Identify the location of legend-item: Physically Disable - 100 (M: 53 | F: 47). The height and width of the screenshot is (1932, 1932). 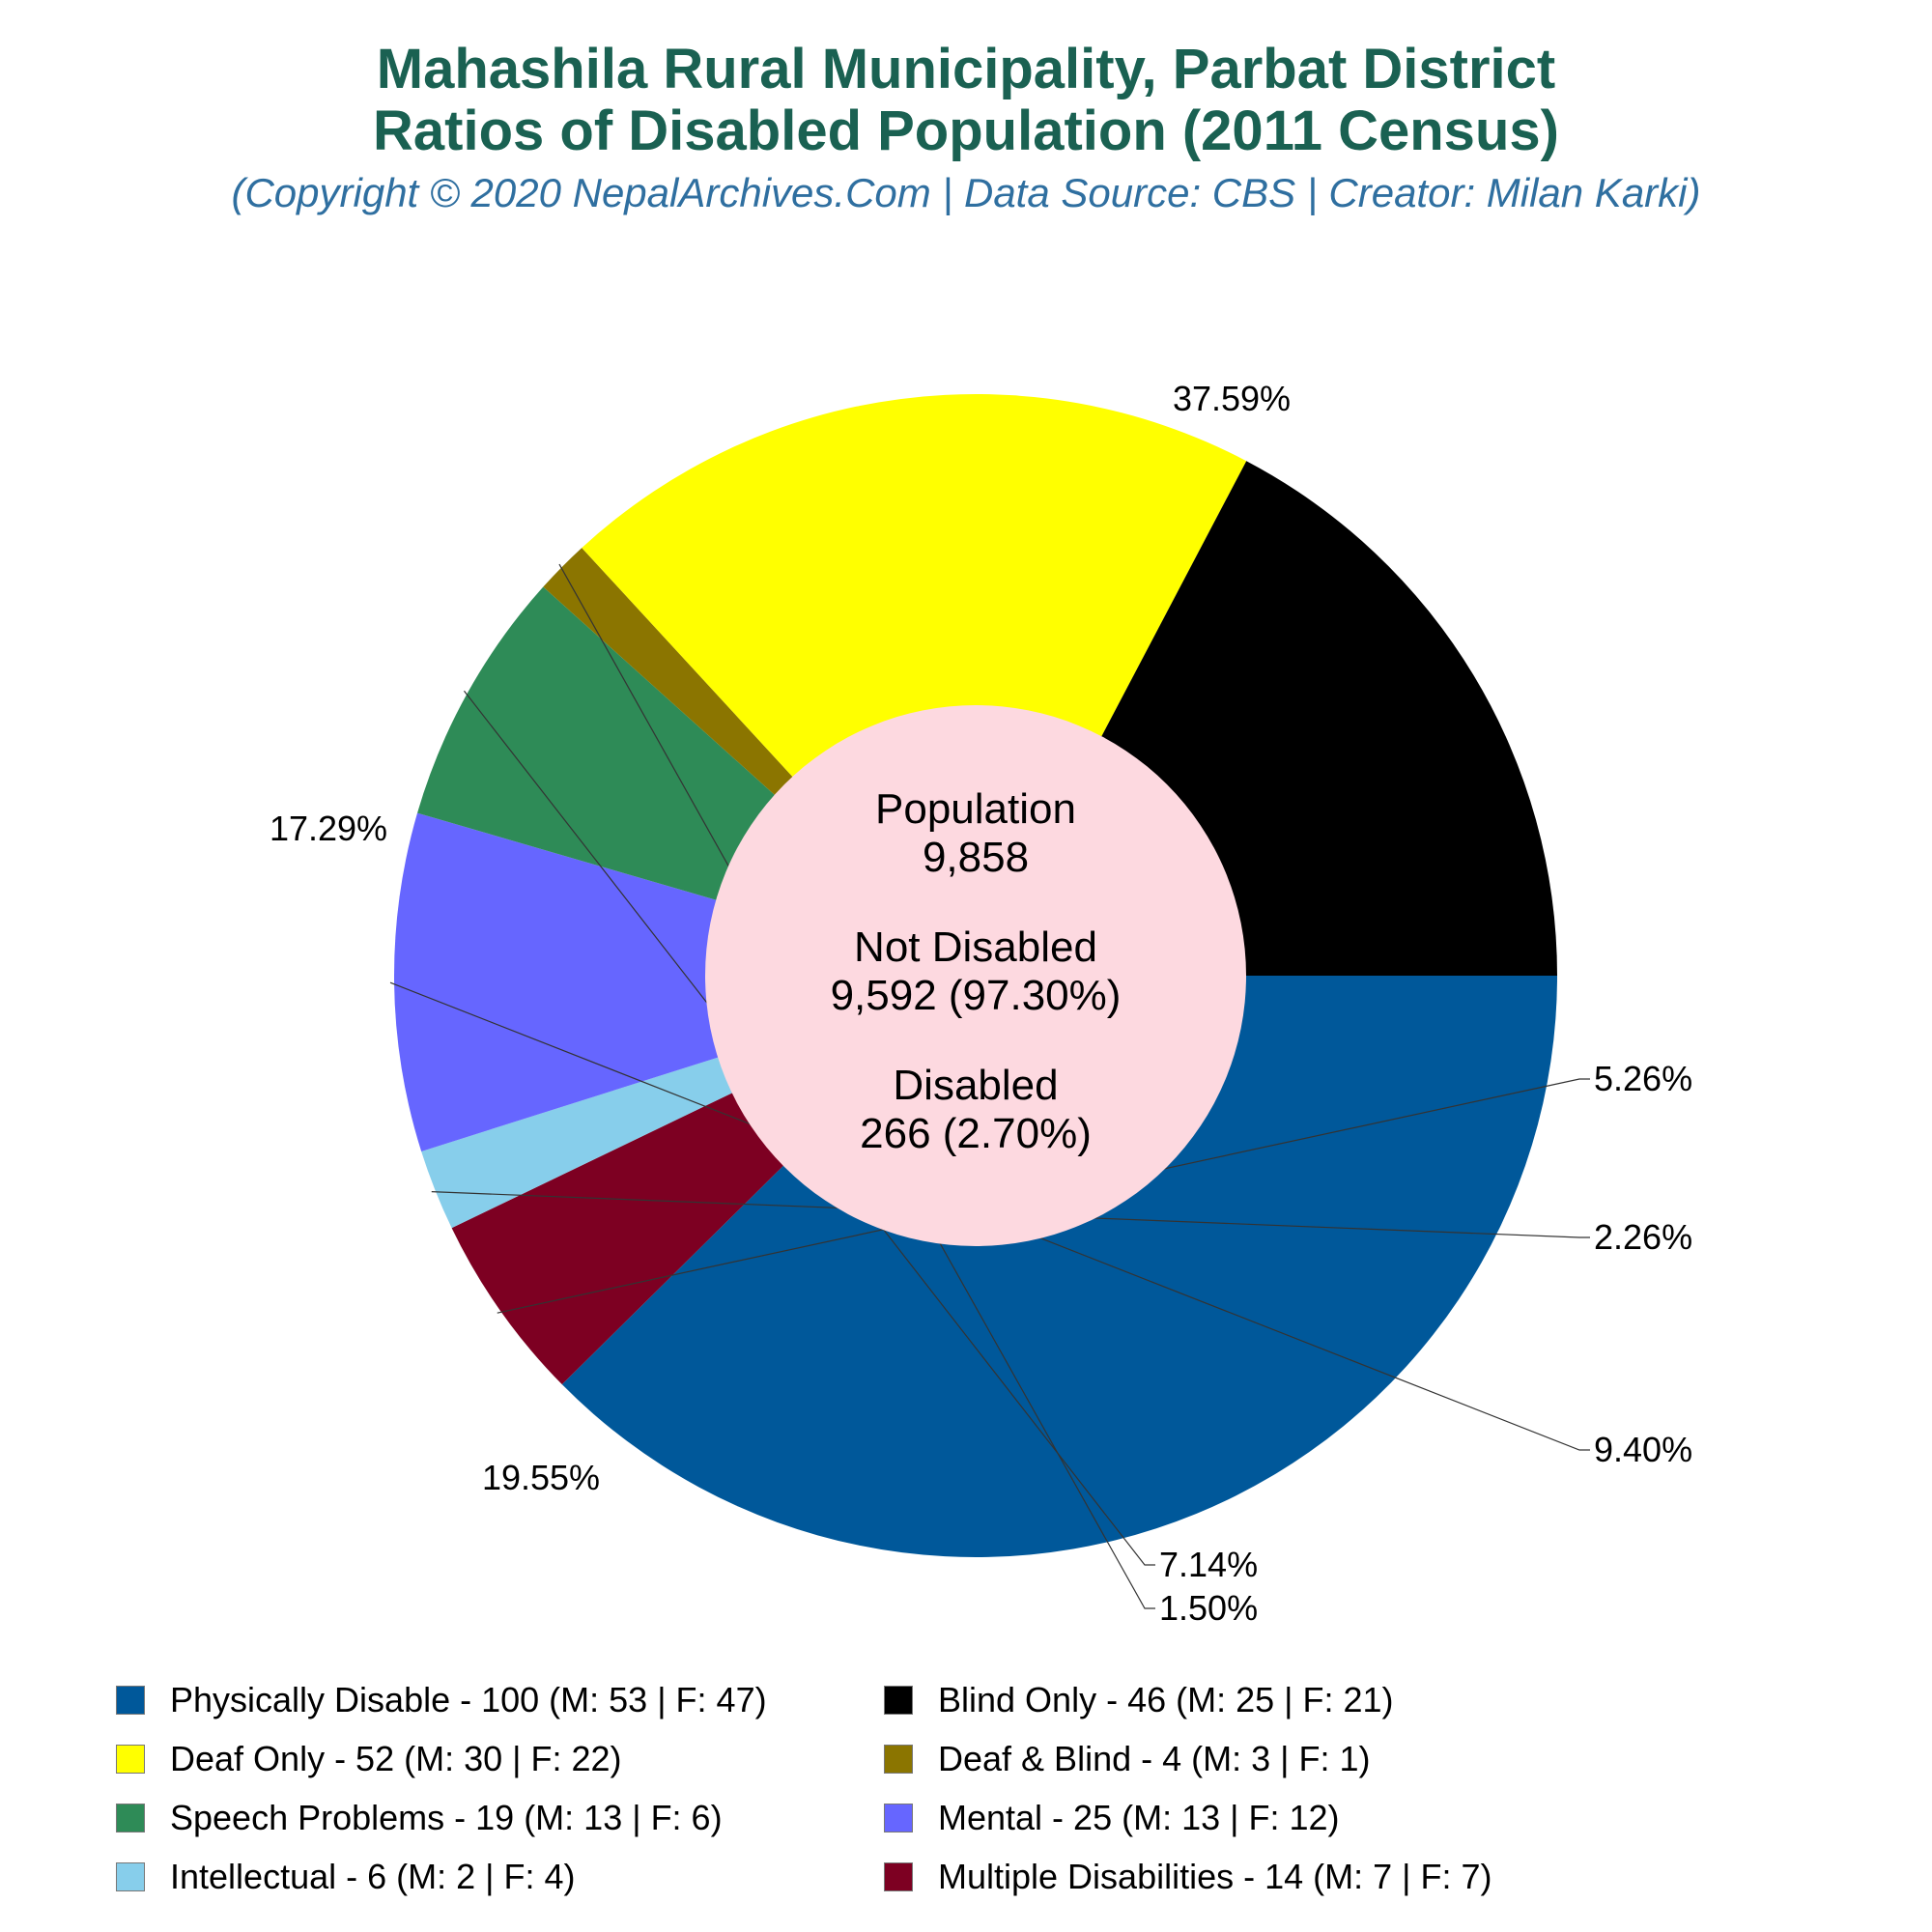
(441, 1700).